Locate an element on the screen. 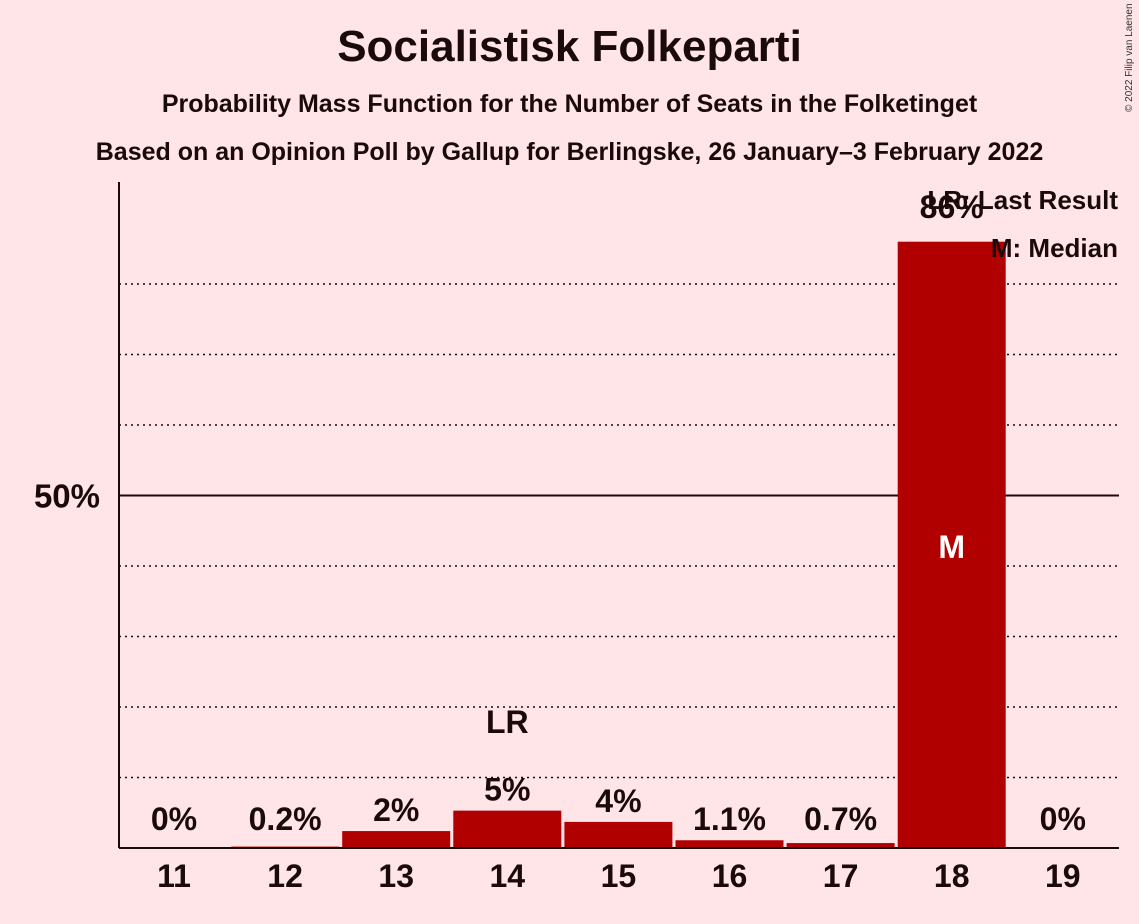  value-label-13: 2% is located at coordinates (396, 810).